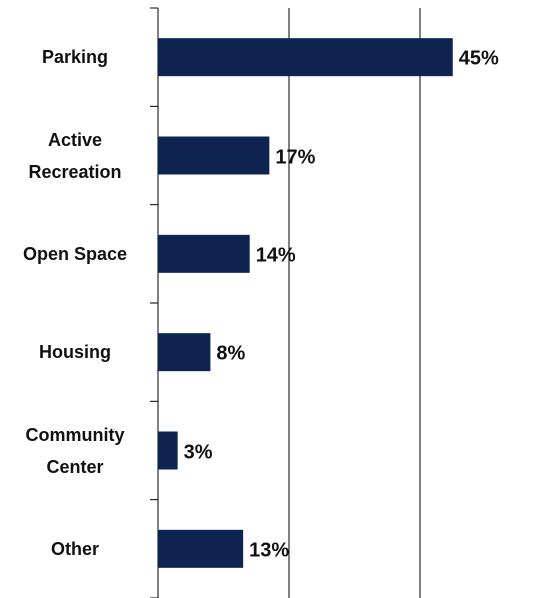  I want to click on data-label: 14%, so click(275, 255).